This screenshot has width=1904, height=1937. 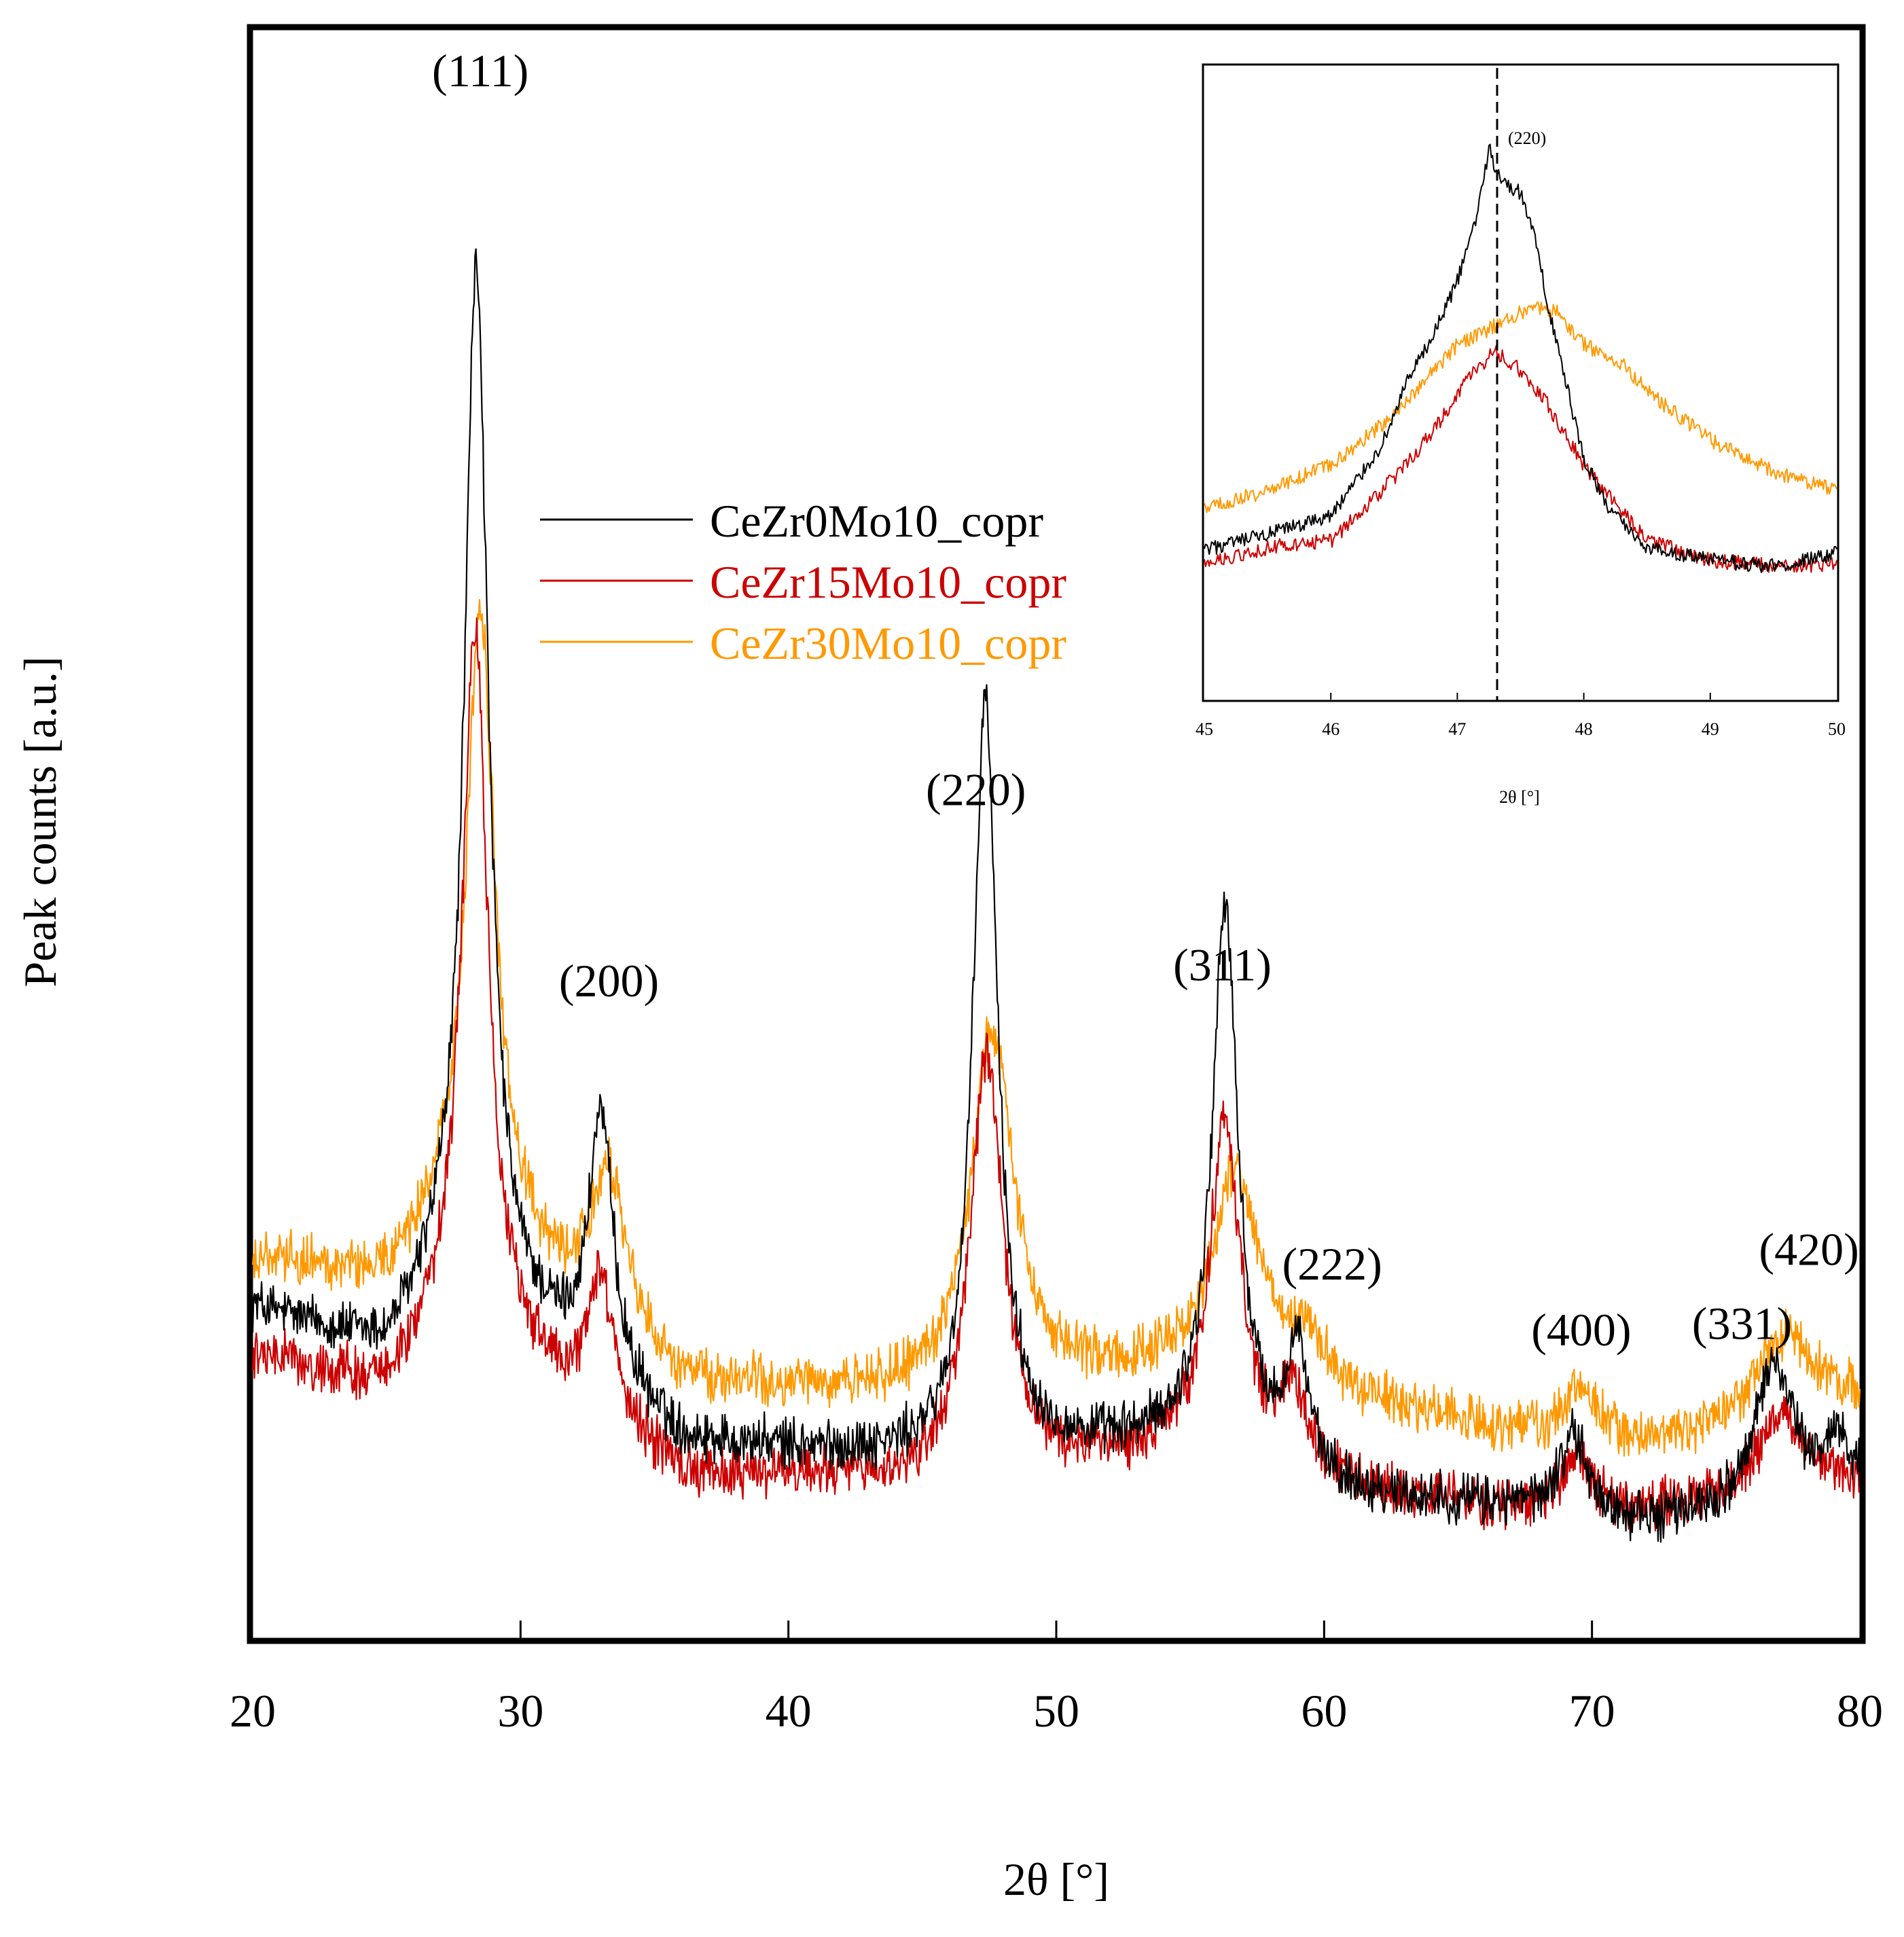 What do you see at coordinates (40, 821) in the screenshot?
I see `main-ylabel: Peak counts [a.u.]` at bounding box center [40, 821].